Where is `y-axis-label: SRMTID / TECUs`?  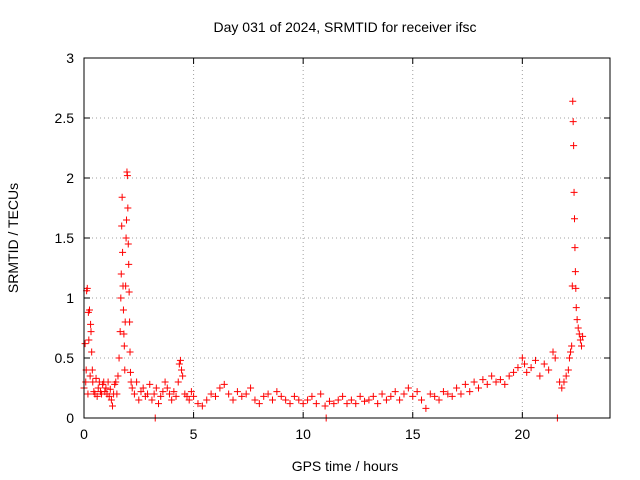
y-axis-label: SRMTID / TECUs is located at coordinates (13, 238).